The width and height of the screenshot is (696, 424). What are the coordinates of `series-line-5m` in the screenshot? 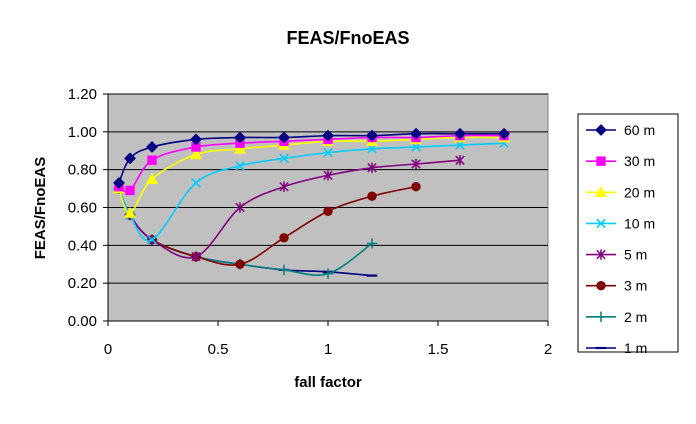 It's located at (289, 209).